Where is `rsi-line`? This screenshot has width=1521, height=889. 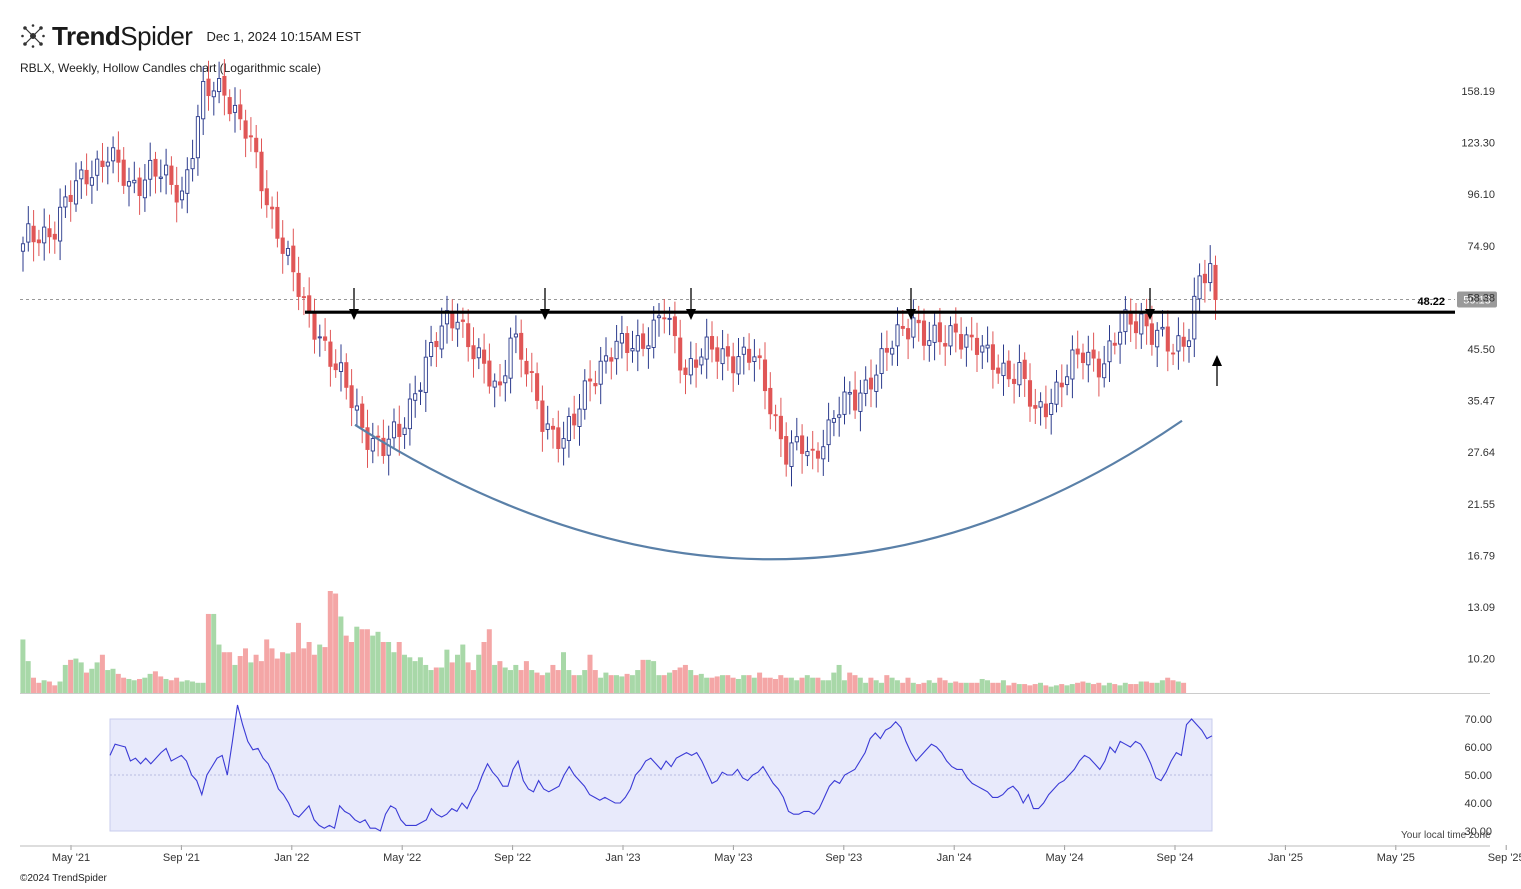
rsi-line is located at coordinates (661, 768).